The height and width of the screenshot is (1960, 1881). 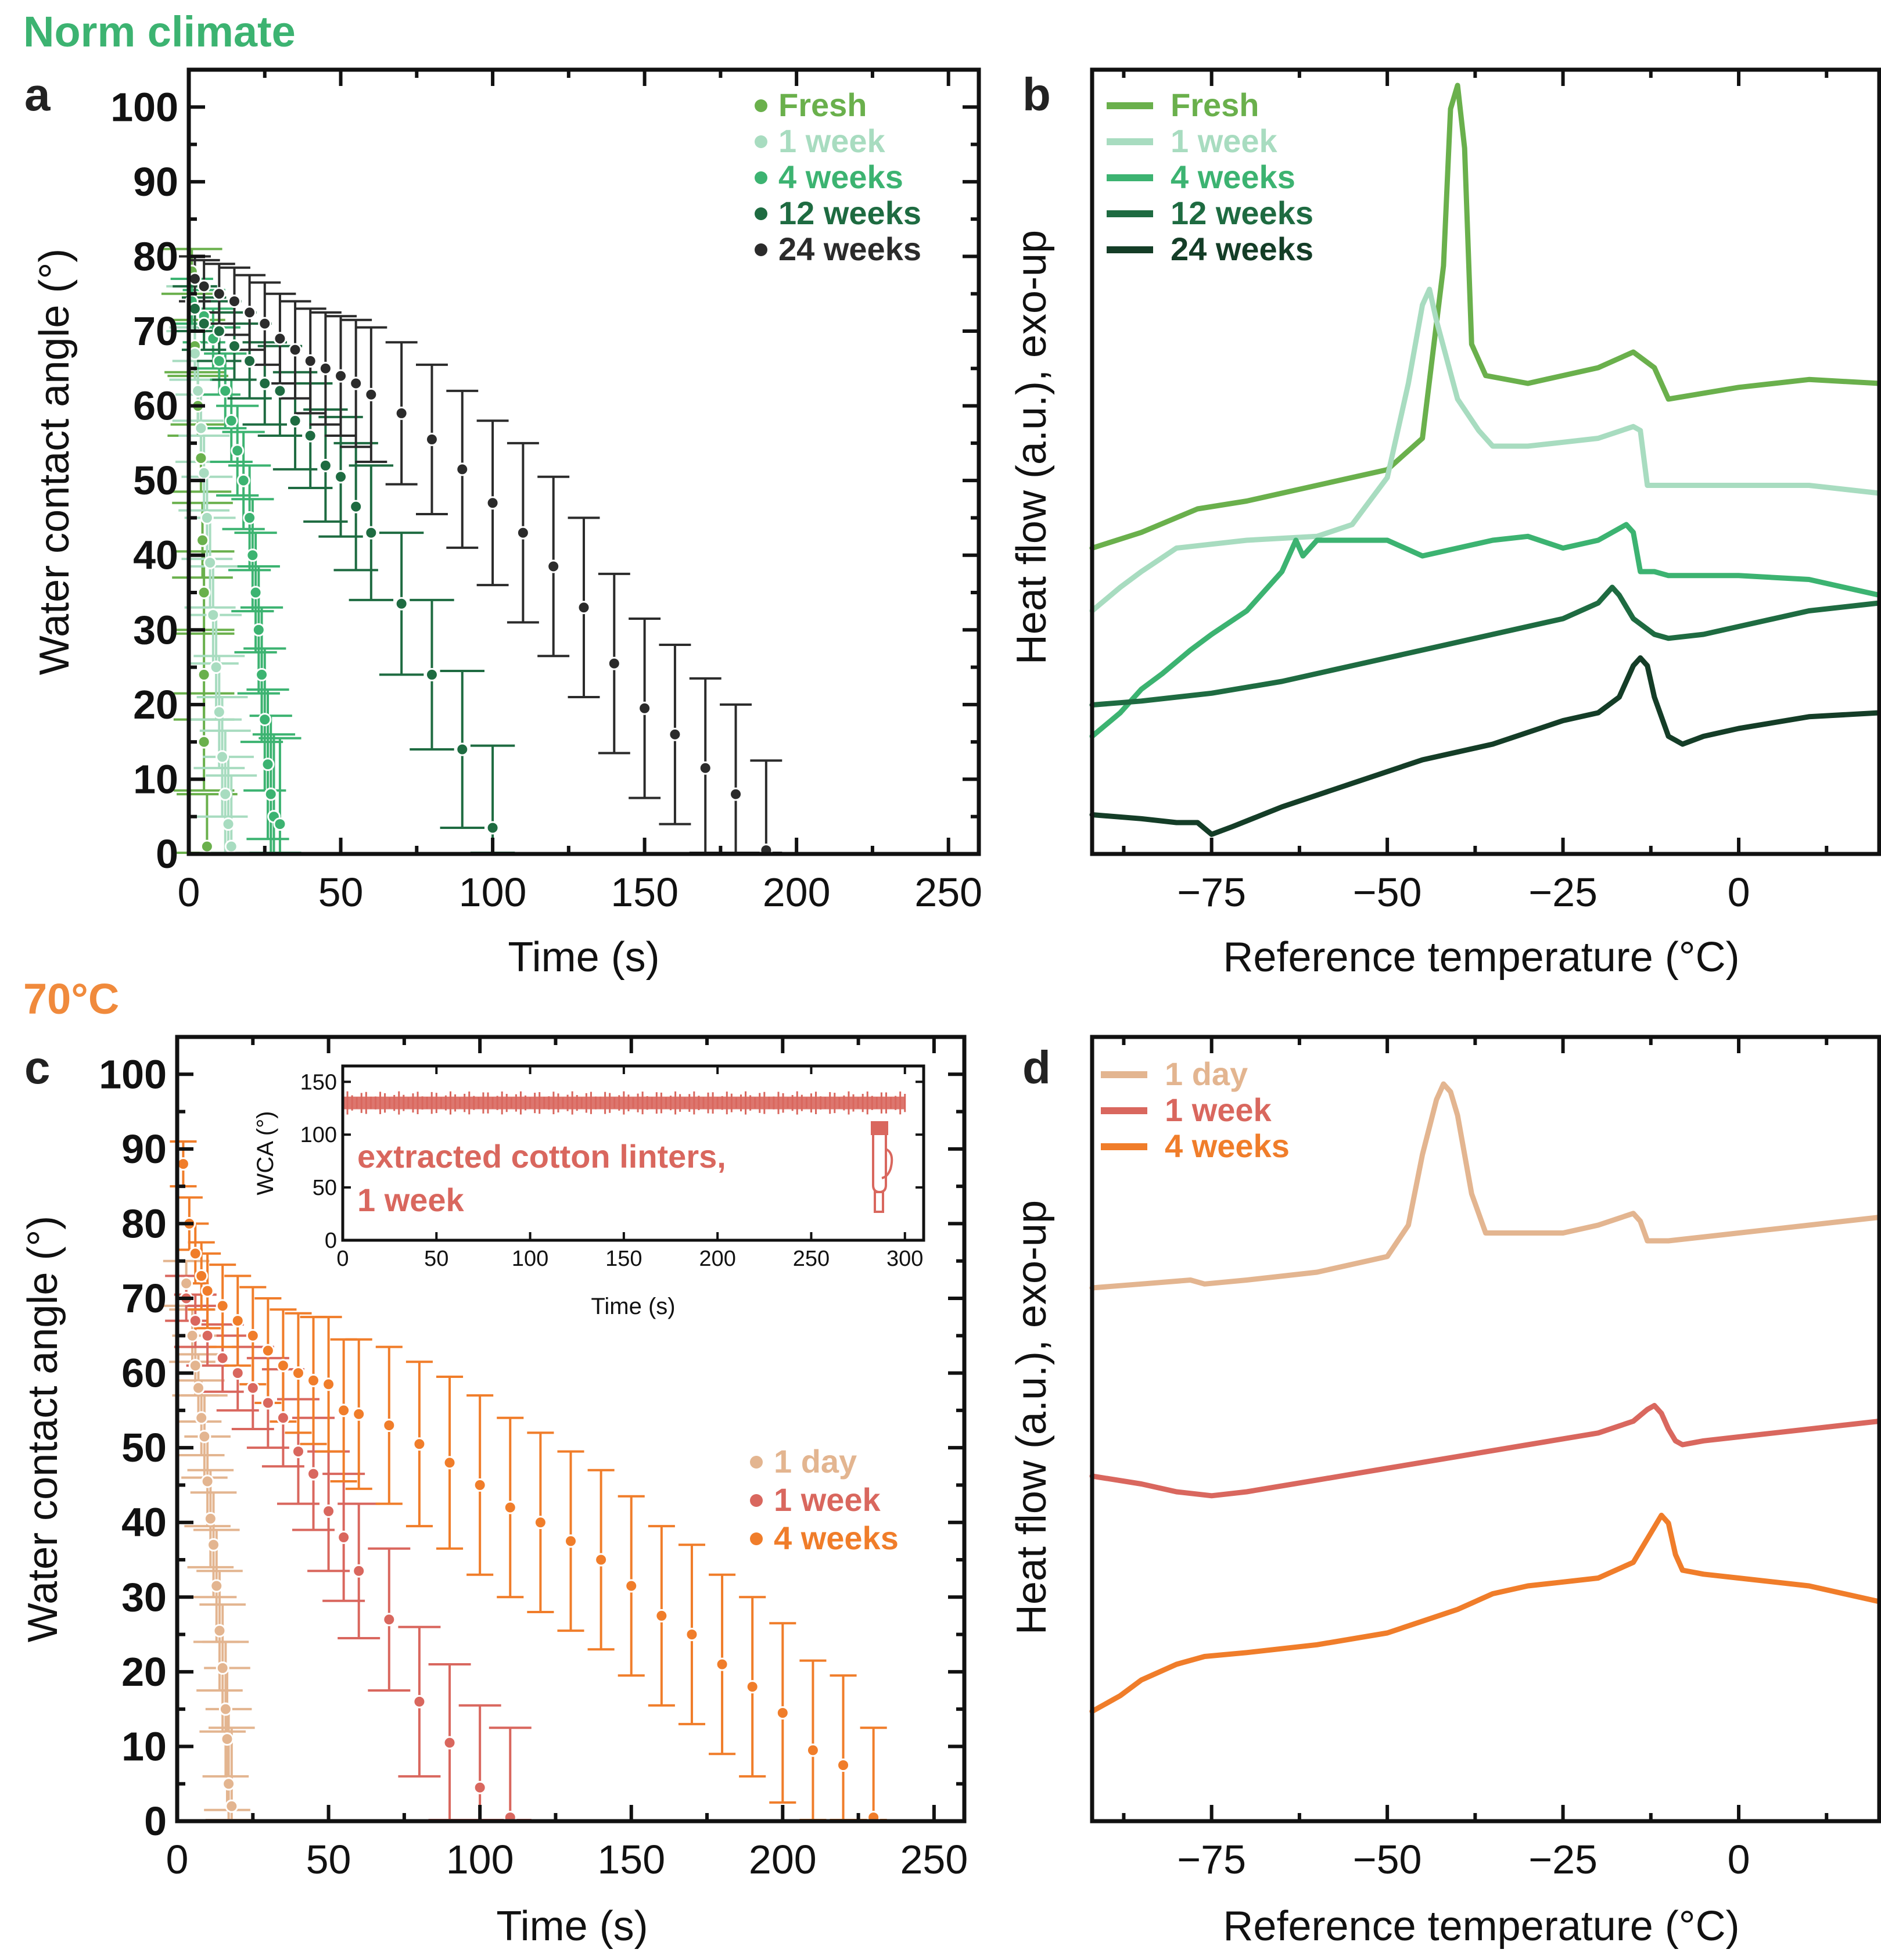 I want to click on x-tick-label: 300, so click(x=904, y=1259).